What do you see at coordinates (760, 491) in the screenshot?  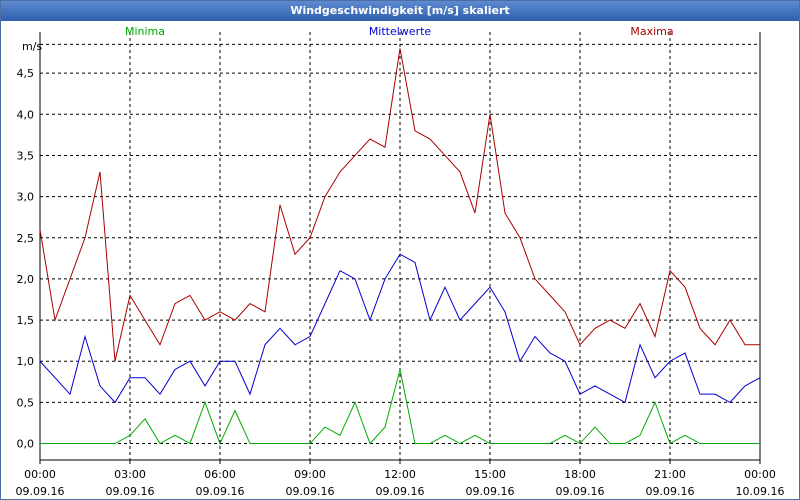 I see `x-tick-date: 10.09.16` at bounding box center [760, 491].